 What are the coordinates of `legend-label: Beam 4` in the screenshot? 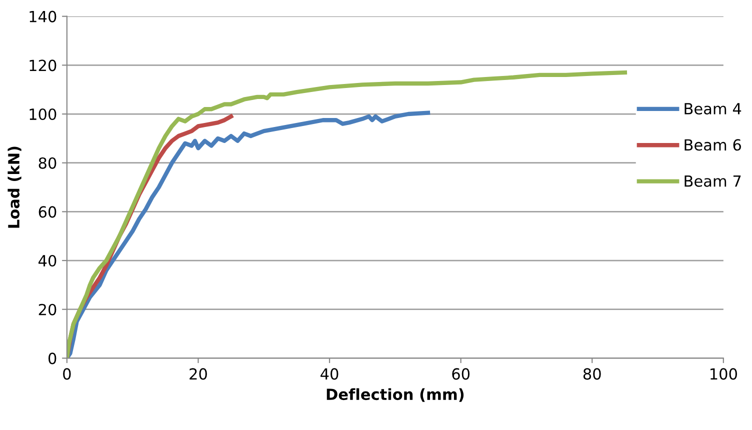 It's located at (713, 108).